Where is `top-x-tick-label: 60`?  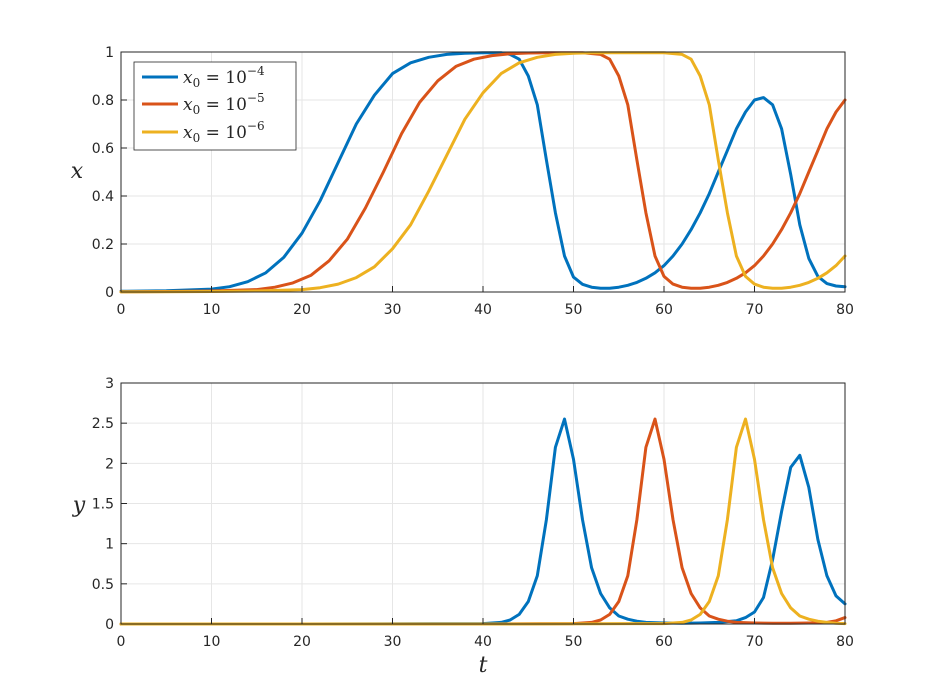
top-x-tick-label: 60 is located at coordinates (664, 310).